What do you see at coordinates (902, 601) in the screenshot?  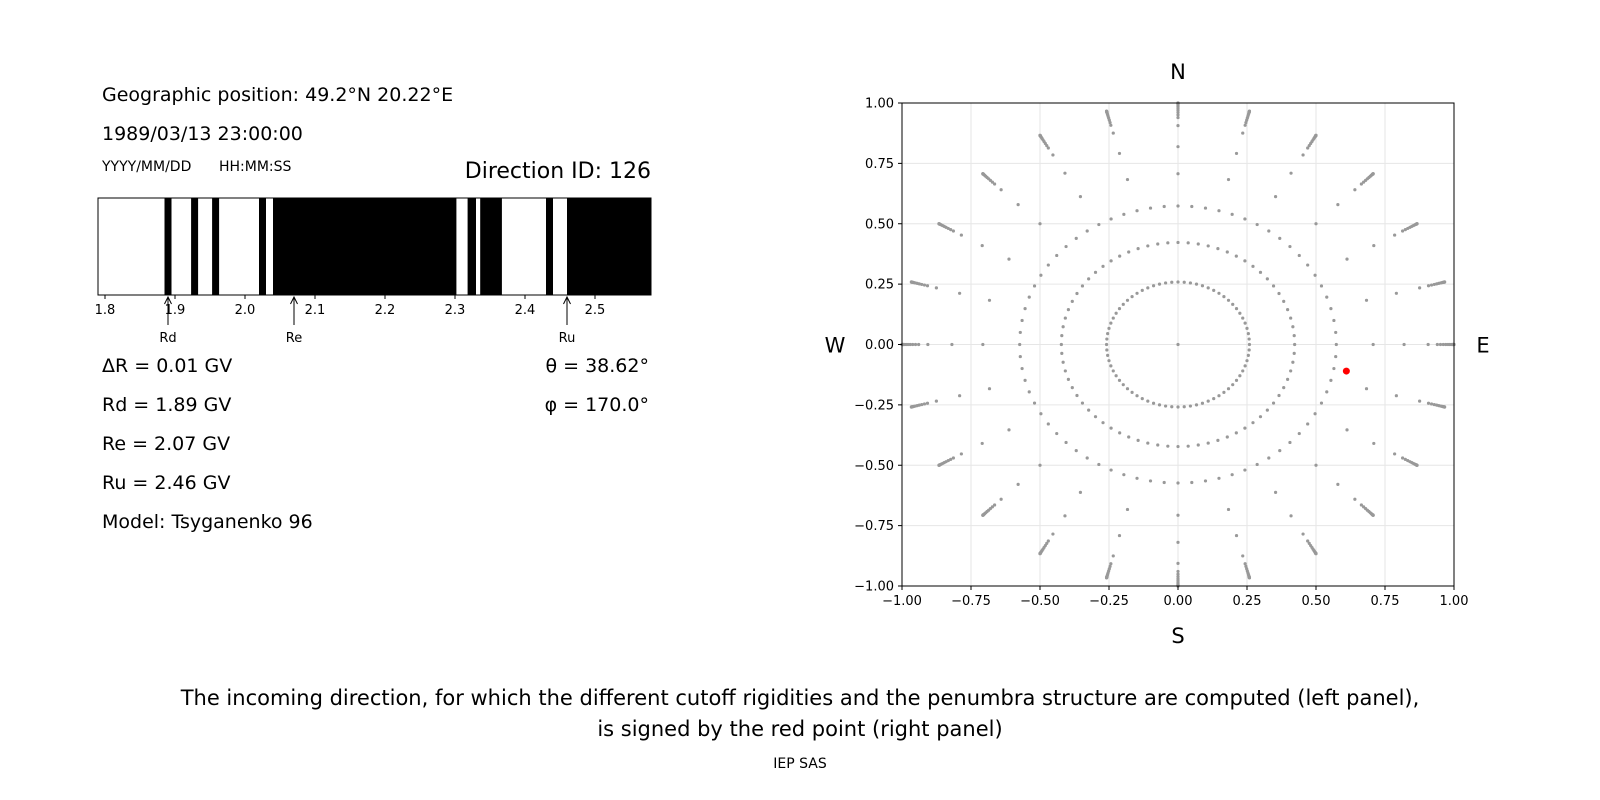 I see `x-tick-label: −1.00` at bounding box center [902, 601].